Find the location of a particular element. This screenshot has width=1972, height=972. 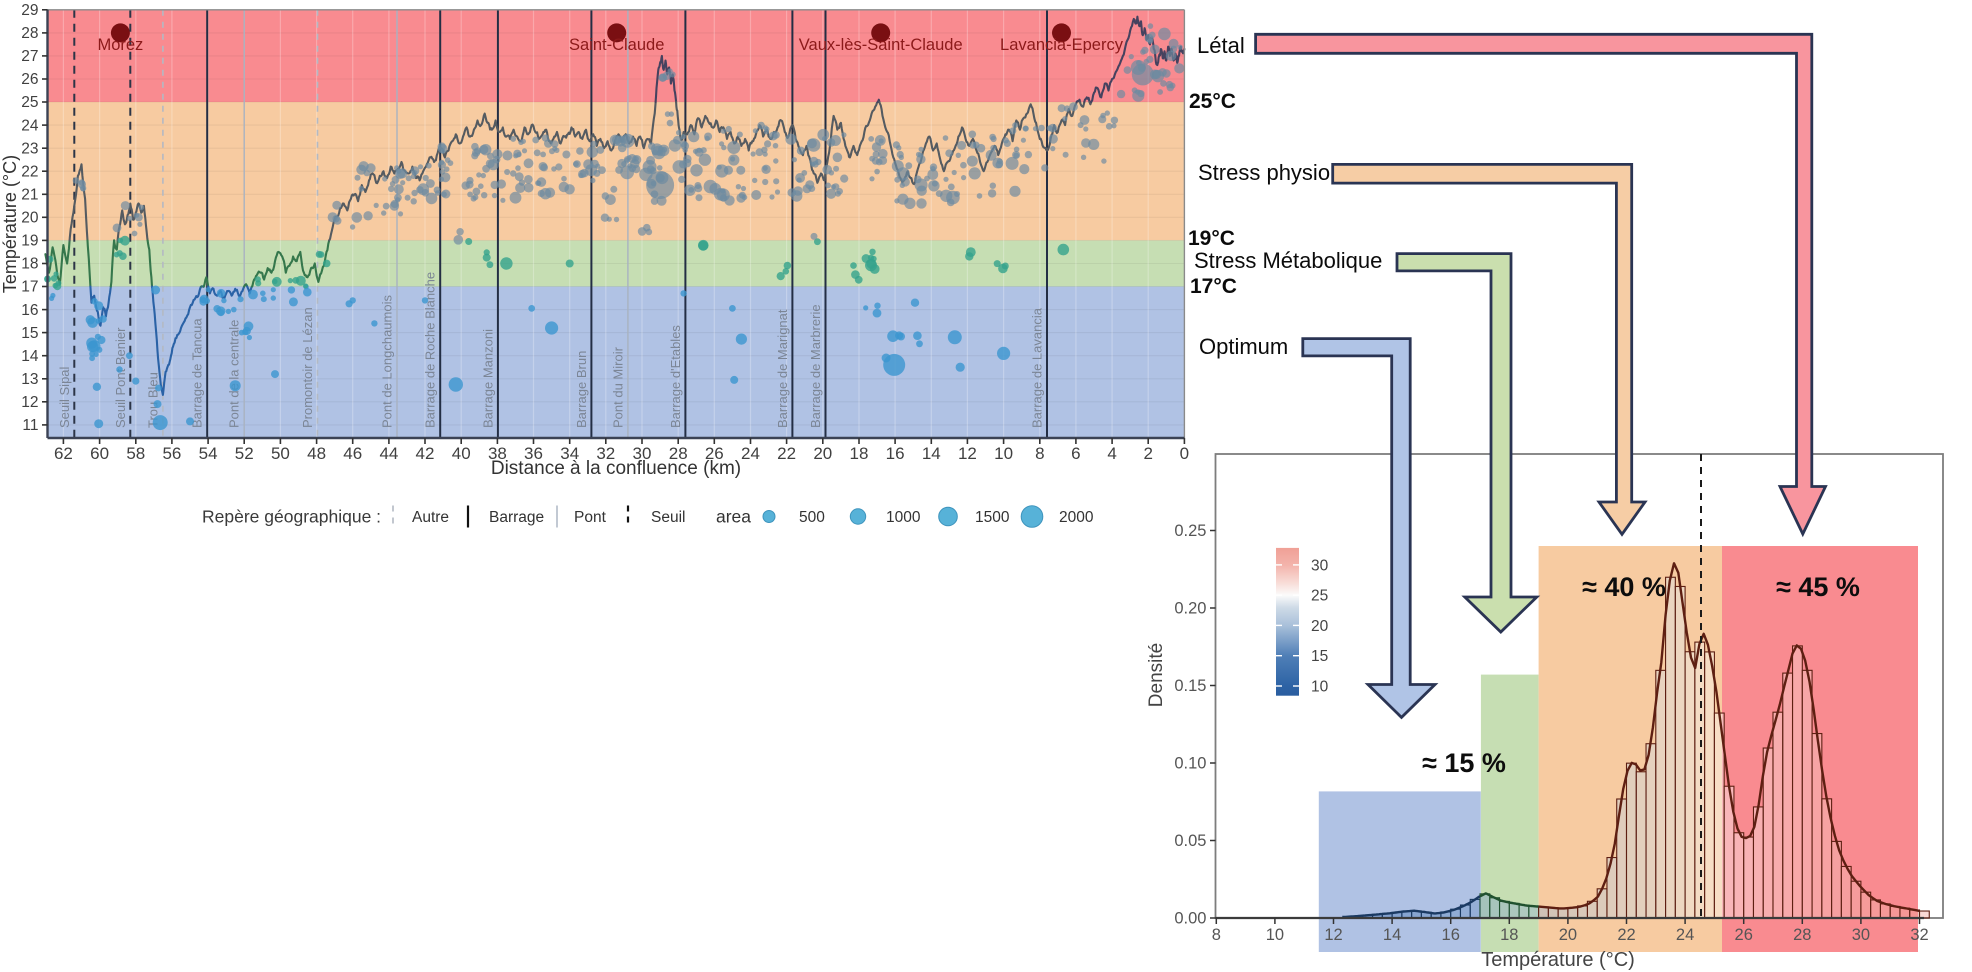

svg-text: Pont de Longchaumois is located at coordinates (387, 361).